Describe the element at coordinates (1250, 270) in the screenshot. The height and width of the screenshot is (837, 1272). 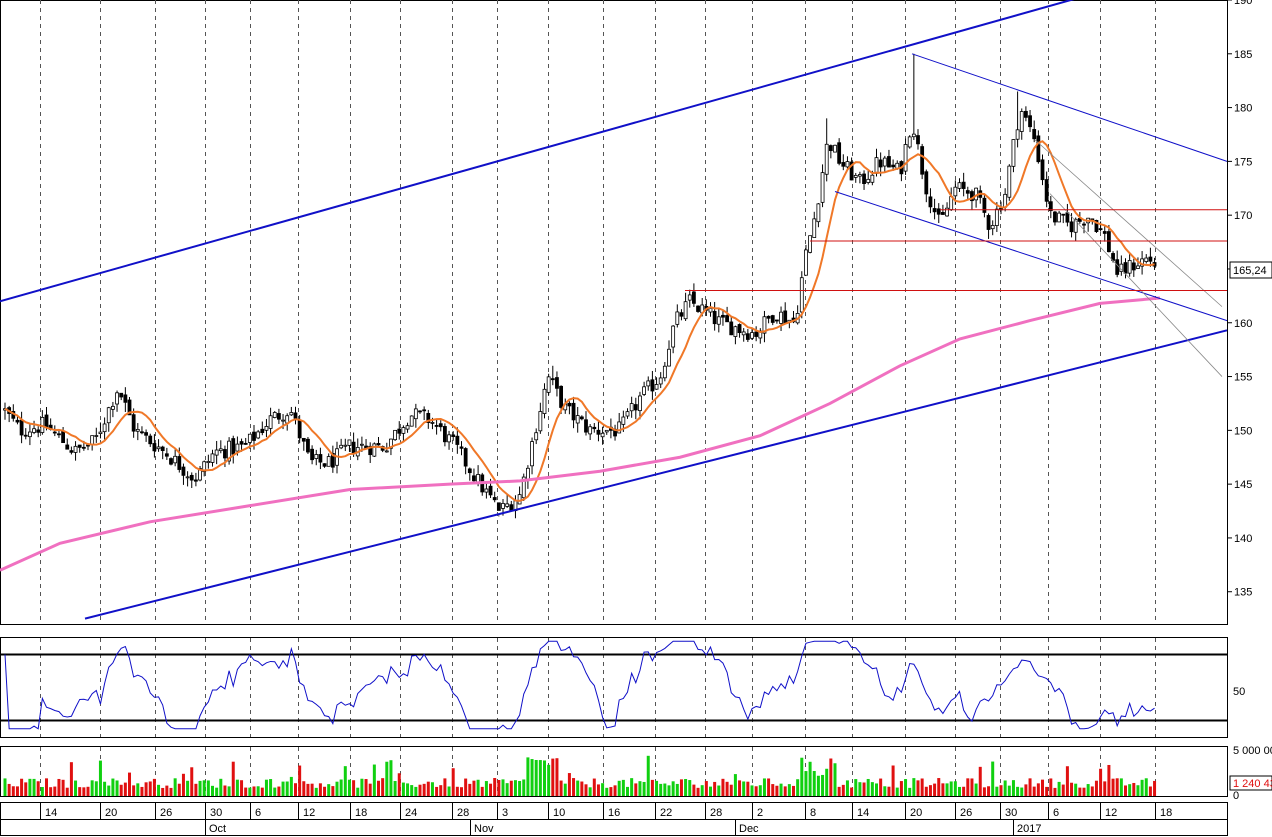
I see `last-price-box` at that location.